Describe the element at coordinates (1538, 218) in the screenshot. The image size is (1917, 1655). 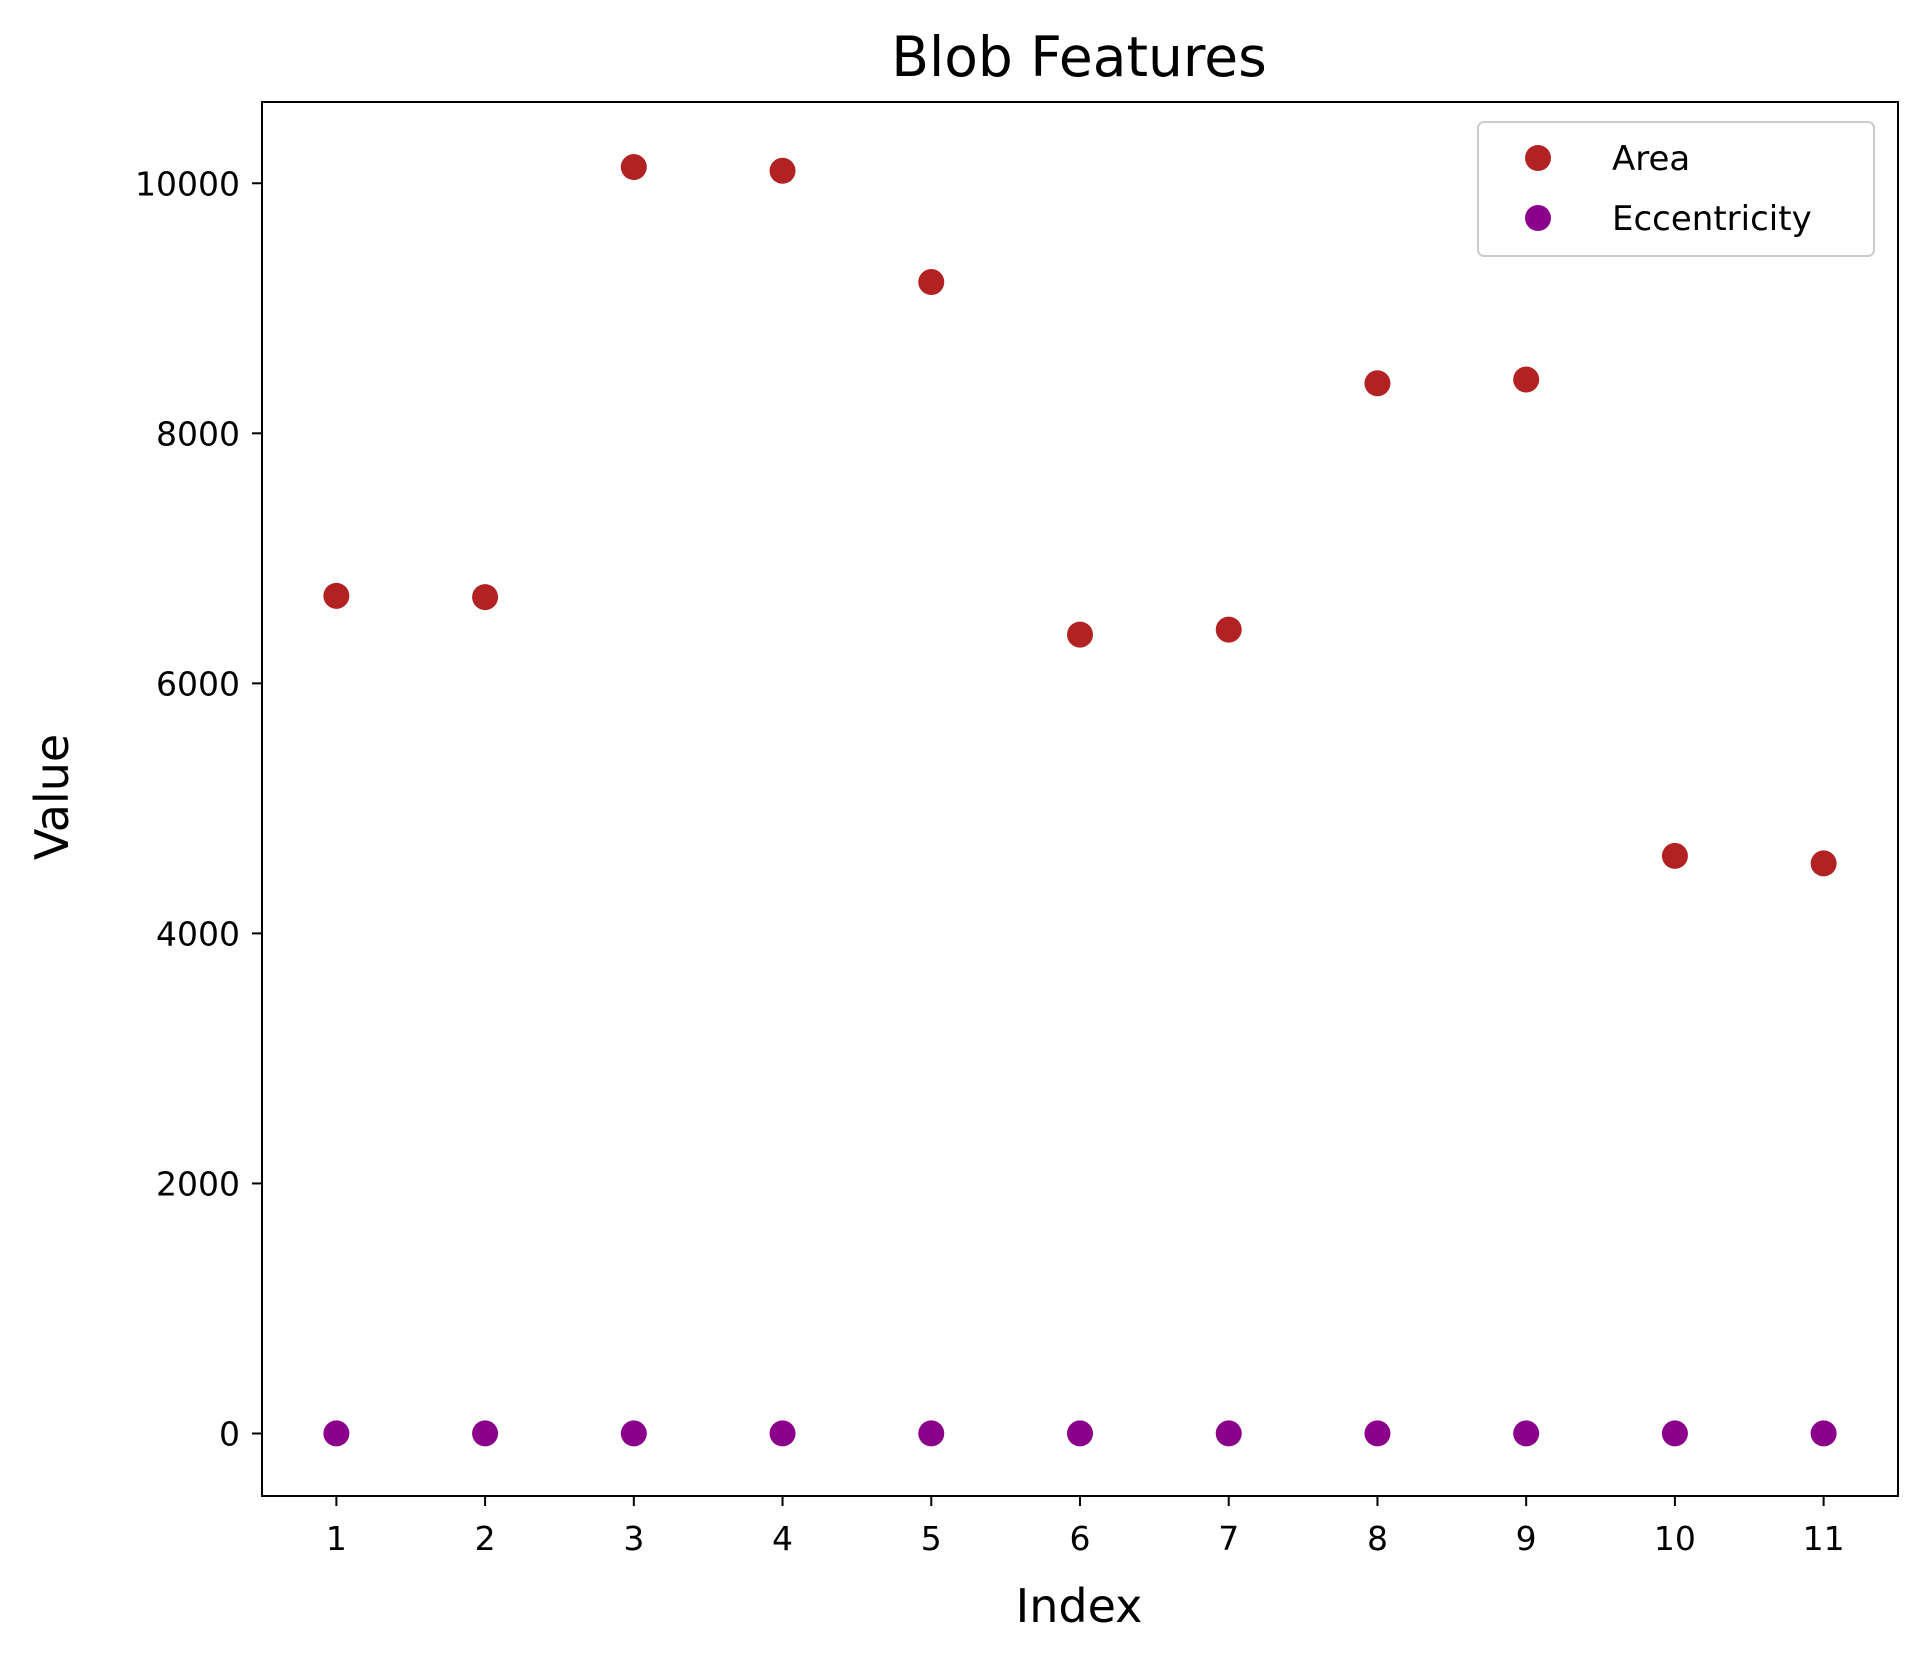
I see `legend-marker-eccentricity` at that location.